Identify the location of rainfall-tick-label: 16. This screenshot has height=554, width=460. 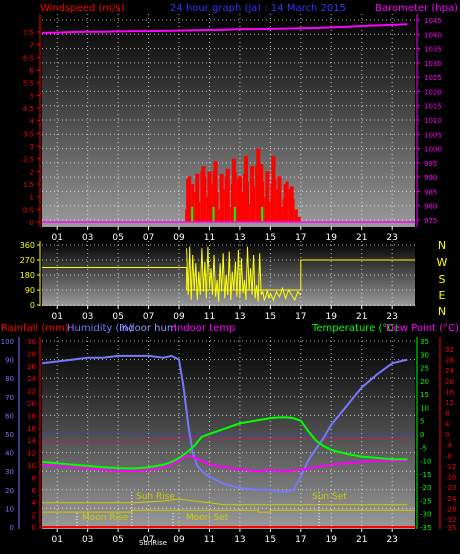
(31, 429).